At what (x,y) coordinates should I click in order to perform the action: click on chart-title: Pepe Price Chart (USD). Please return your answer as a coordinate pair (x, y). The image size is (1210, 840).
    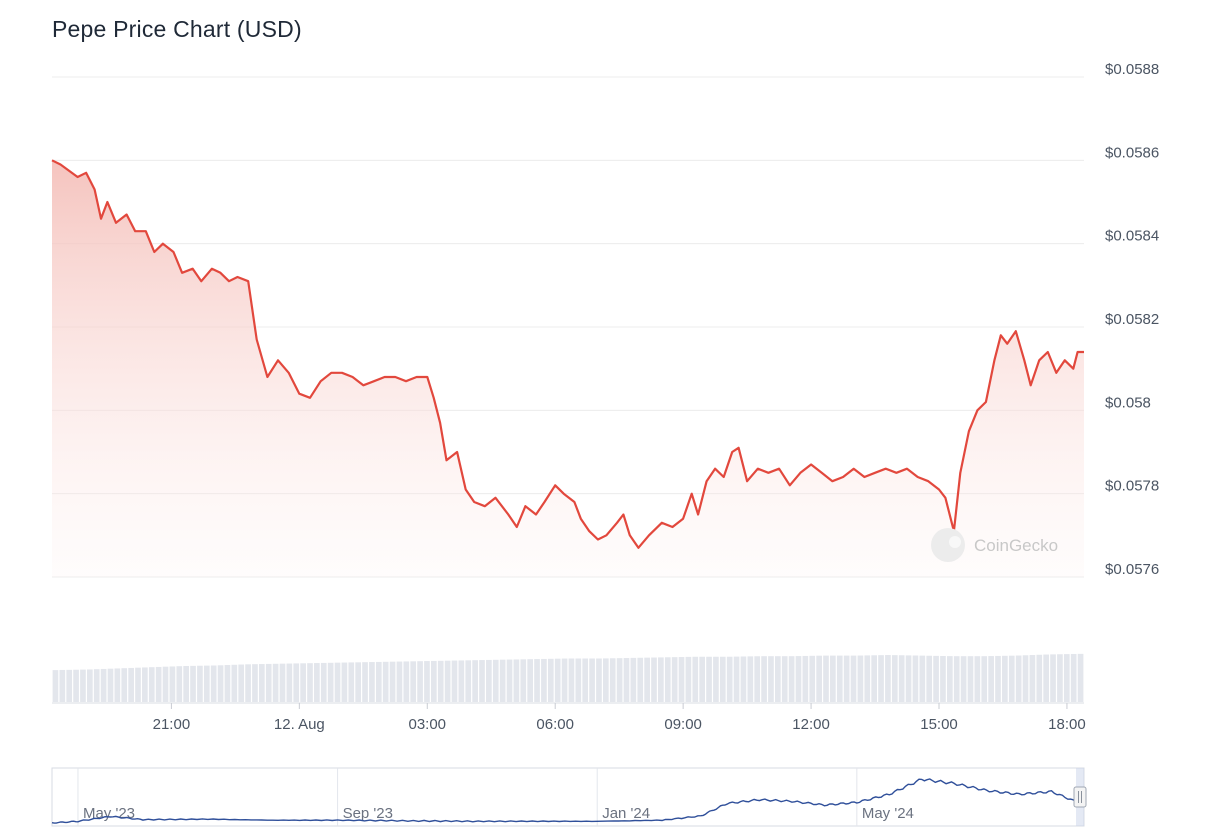
    Looking at the image, I should click on (177, 29).